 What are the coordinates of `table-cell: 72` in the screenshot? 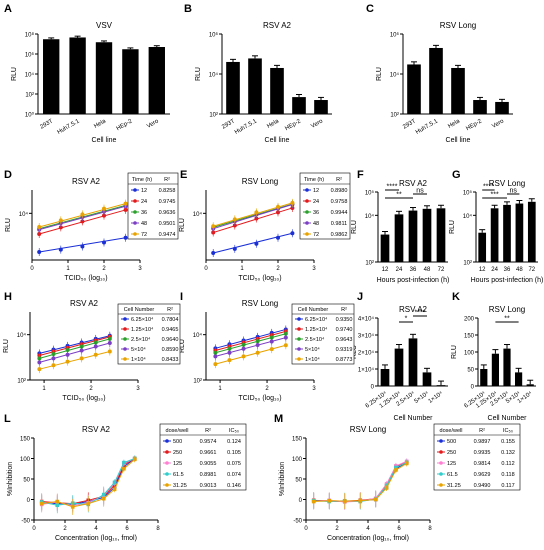 It's located at (316, 235).